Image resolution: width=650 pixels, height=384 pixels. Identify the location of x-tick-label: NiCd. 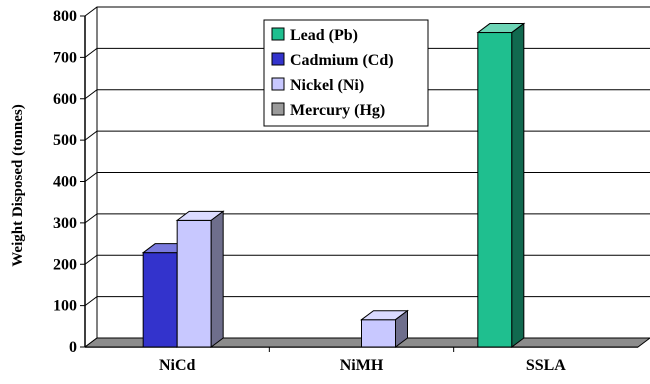
(177, 365).